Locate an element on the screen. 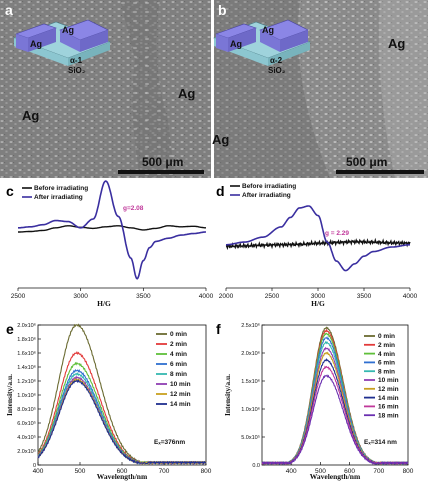 This screenshot has height=481, width=428. x-tick-e-1: 500 is located at coordinates (80, 471).